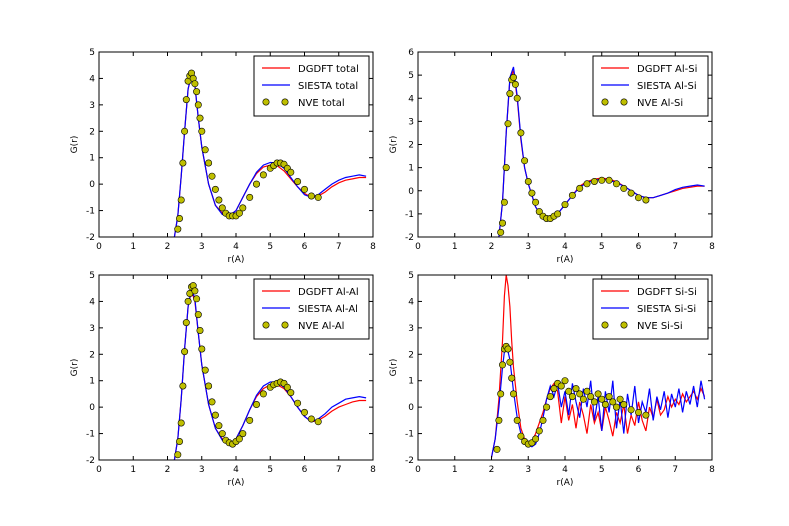 The width and height of the screenshot is (789, 526). I want to click on y-tick-label: 6, so click(411, 53).